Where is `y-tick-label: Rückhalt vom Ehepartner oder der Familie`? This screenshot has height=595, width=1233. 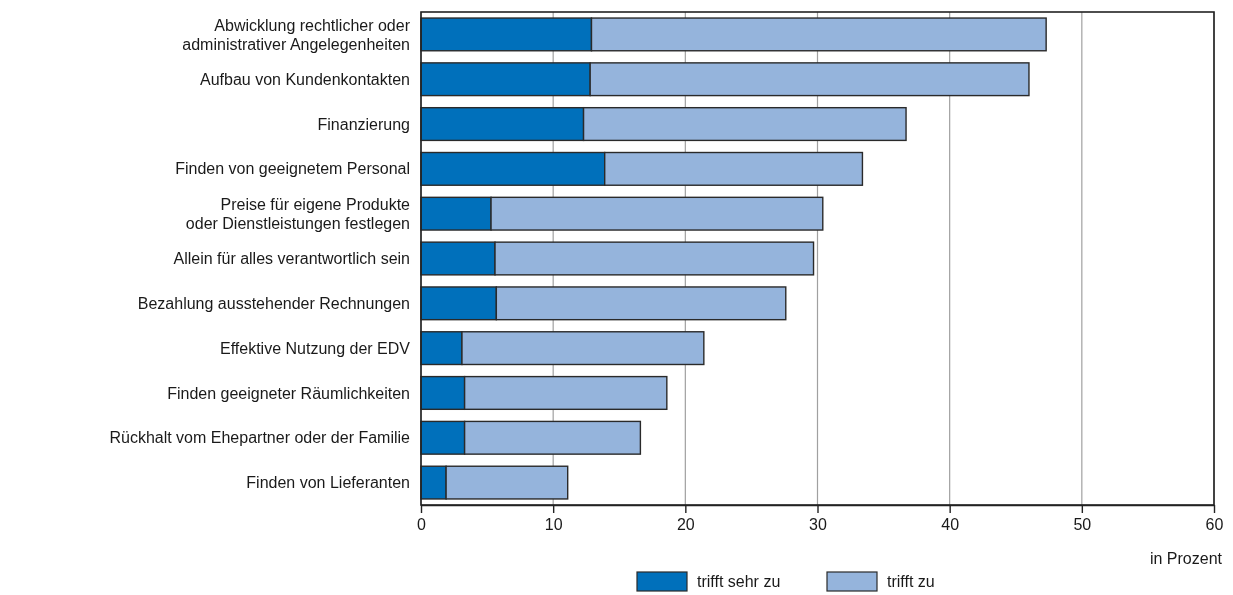
y-tick-label: Rückhalt vom Ehepartner oder der Familie is located at coordinates (260, 438).